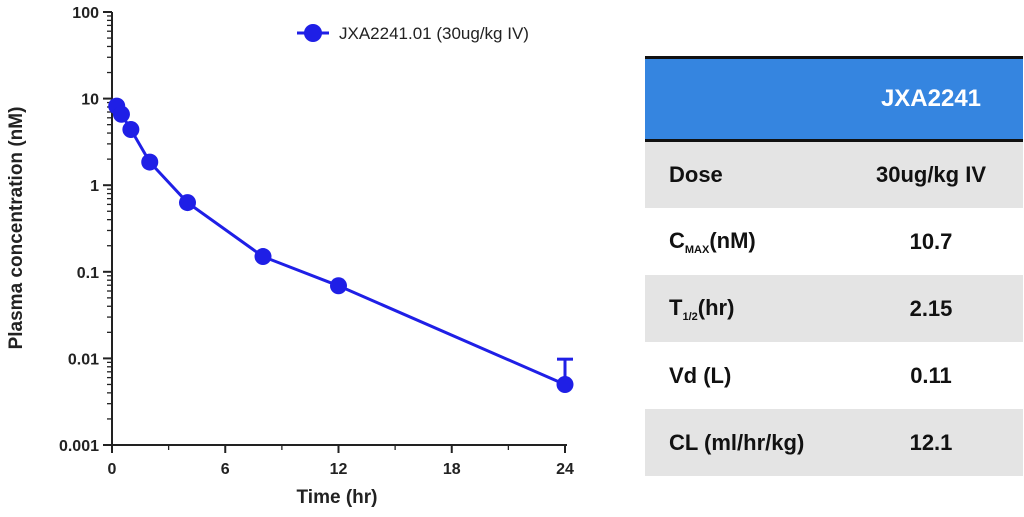 This screenshot has width=1024, height=517. What do you see at coordinates (112, 469) in the screenshot?
I see `x-tick-label: 0` at bounding box center [112, 469].